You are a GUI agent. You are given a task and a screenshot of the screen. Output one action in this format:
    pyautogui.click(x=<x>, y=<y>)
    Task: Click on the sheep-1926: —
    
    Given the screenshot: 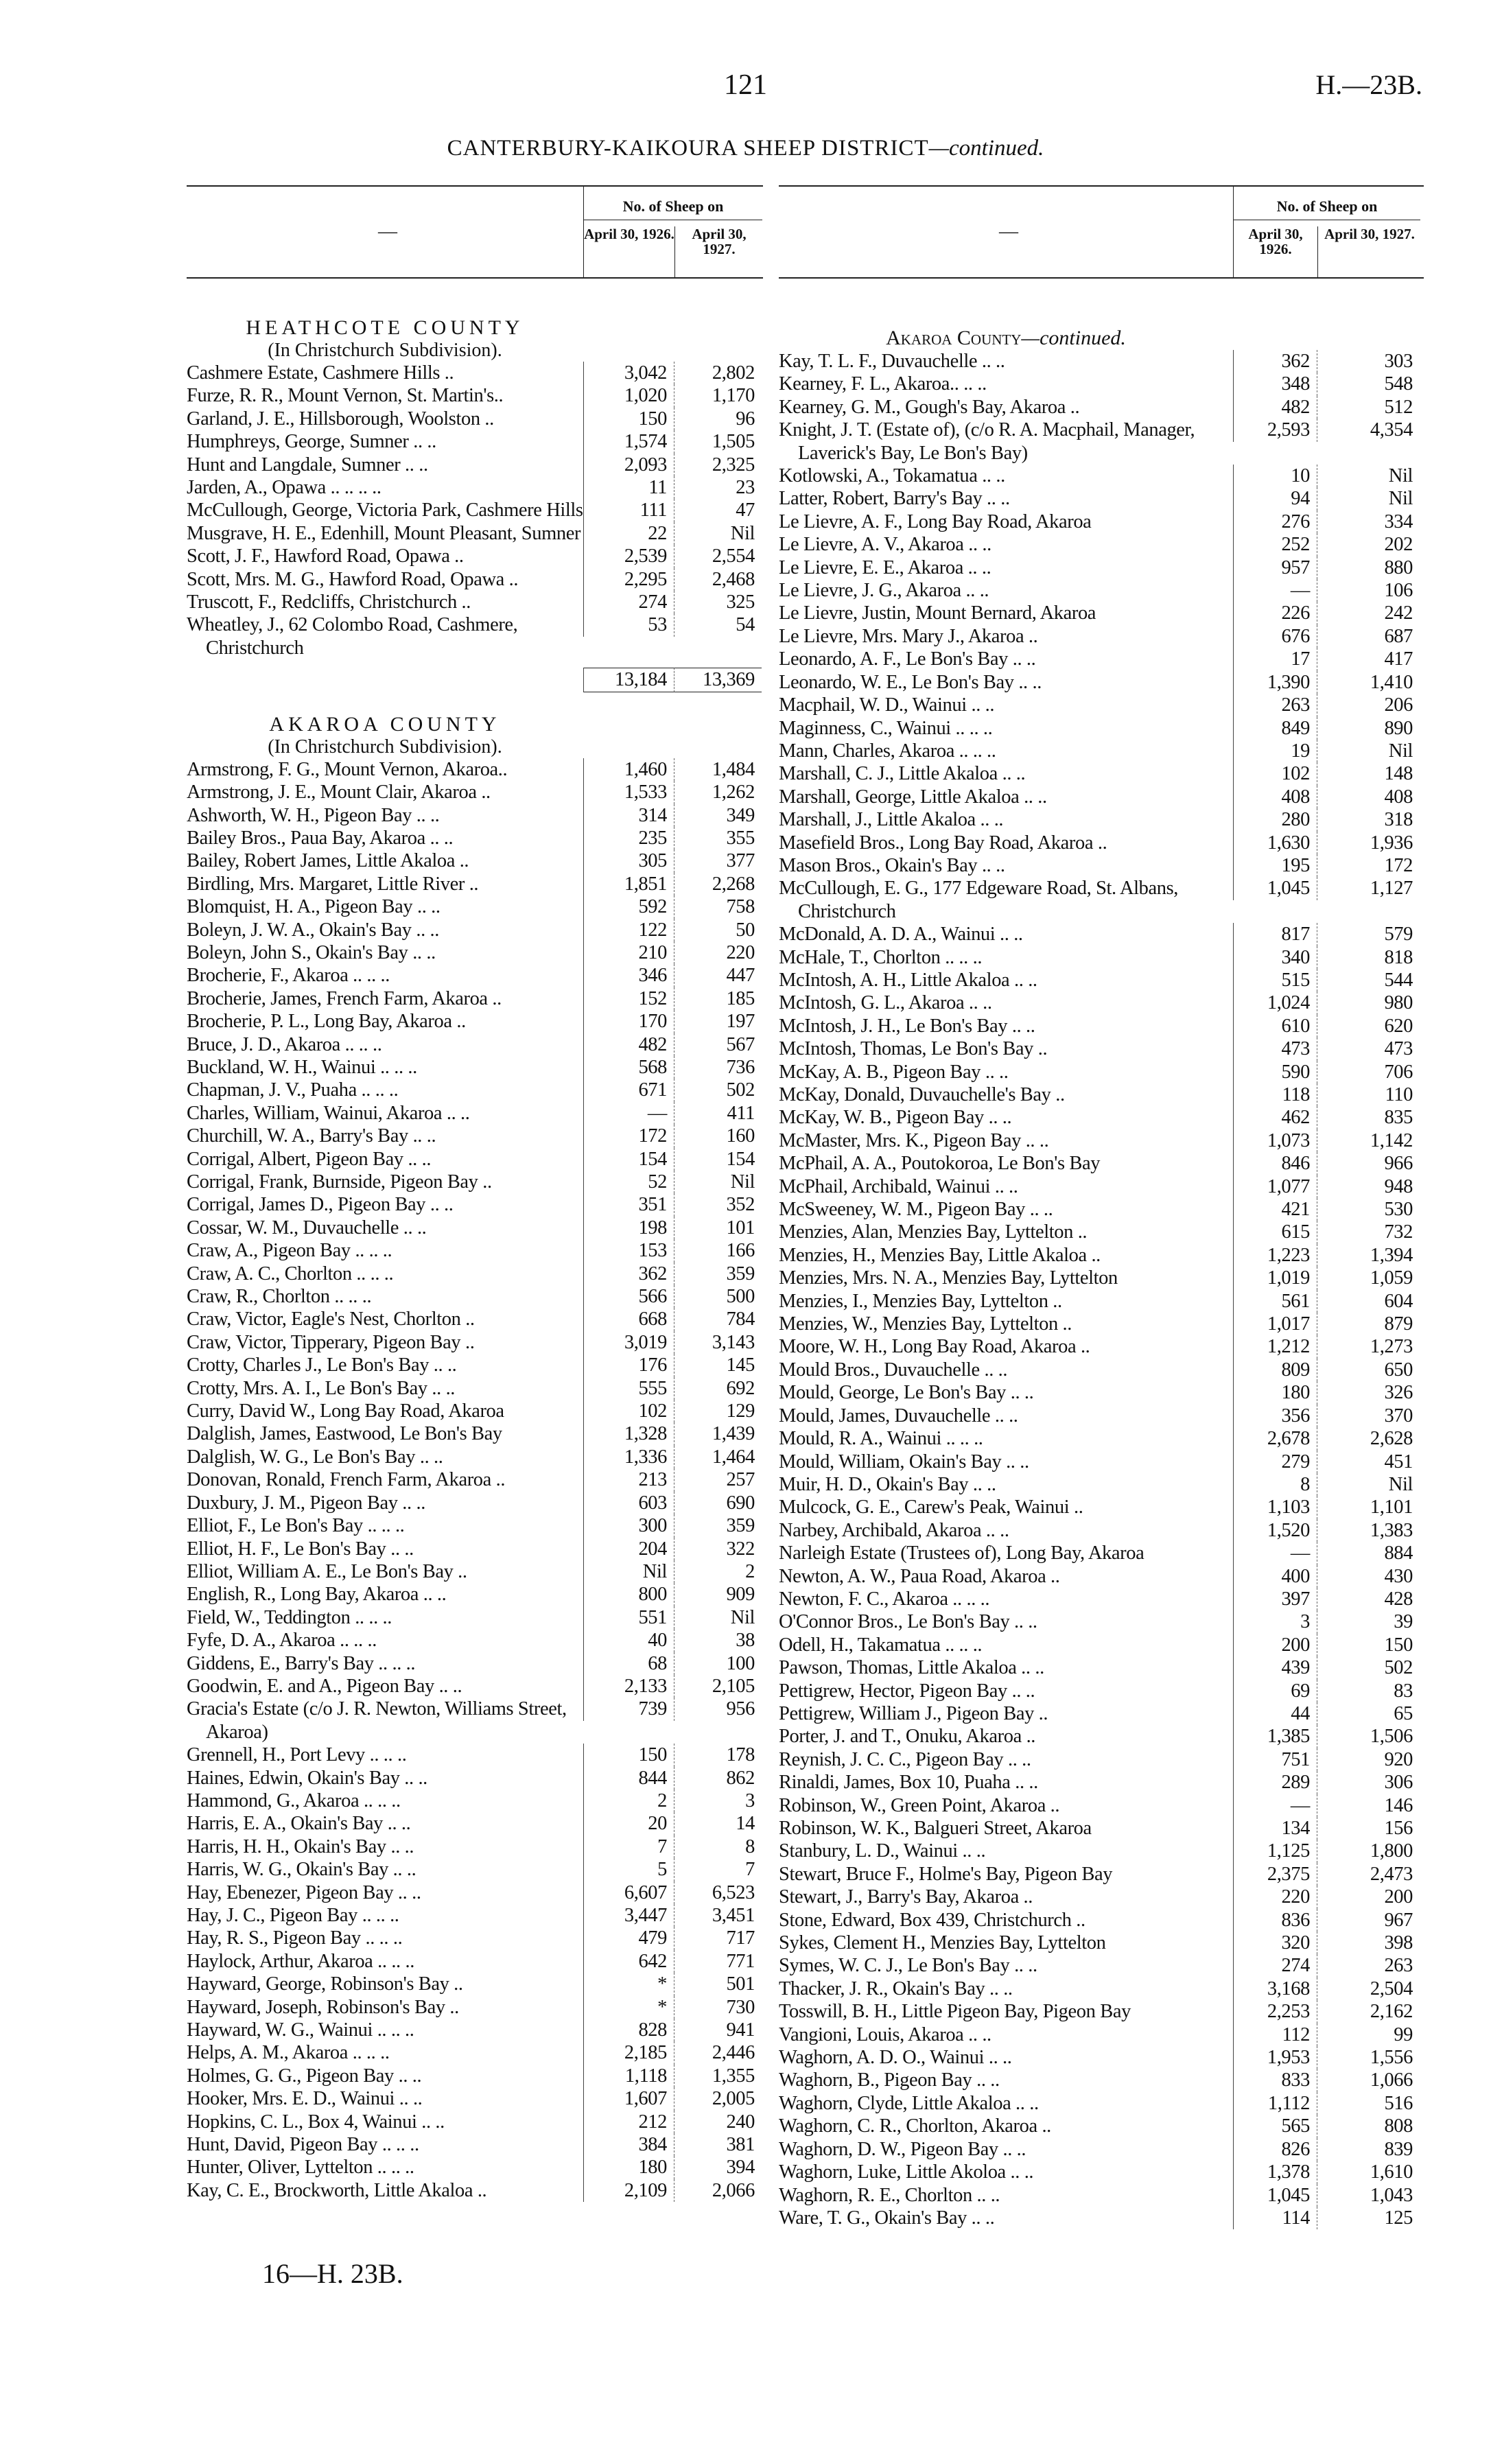 What is the action you would take?
    pyautogui.click(x=1275, y=1805)
    